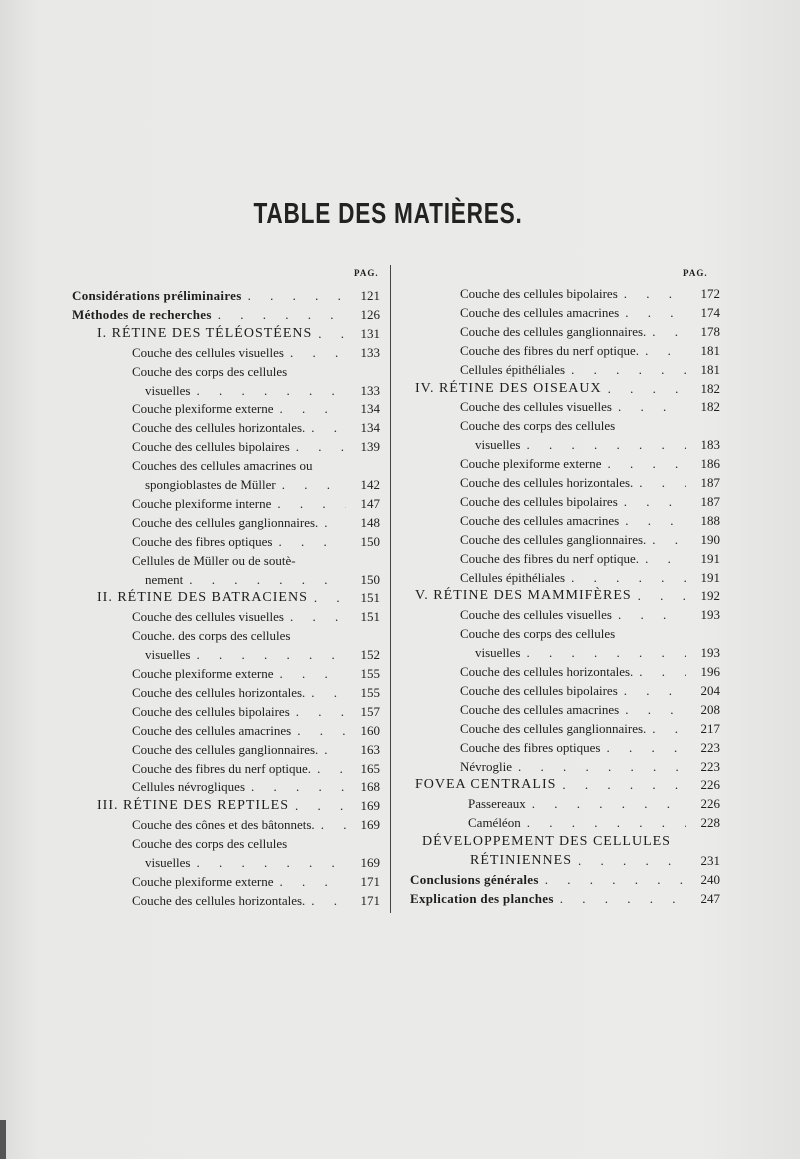  What do you see at coordinates (168, 655) in the screenshot?
I see `toc-entry-title: visuelles` at bounding box center [168, 655].